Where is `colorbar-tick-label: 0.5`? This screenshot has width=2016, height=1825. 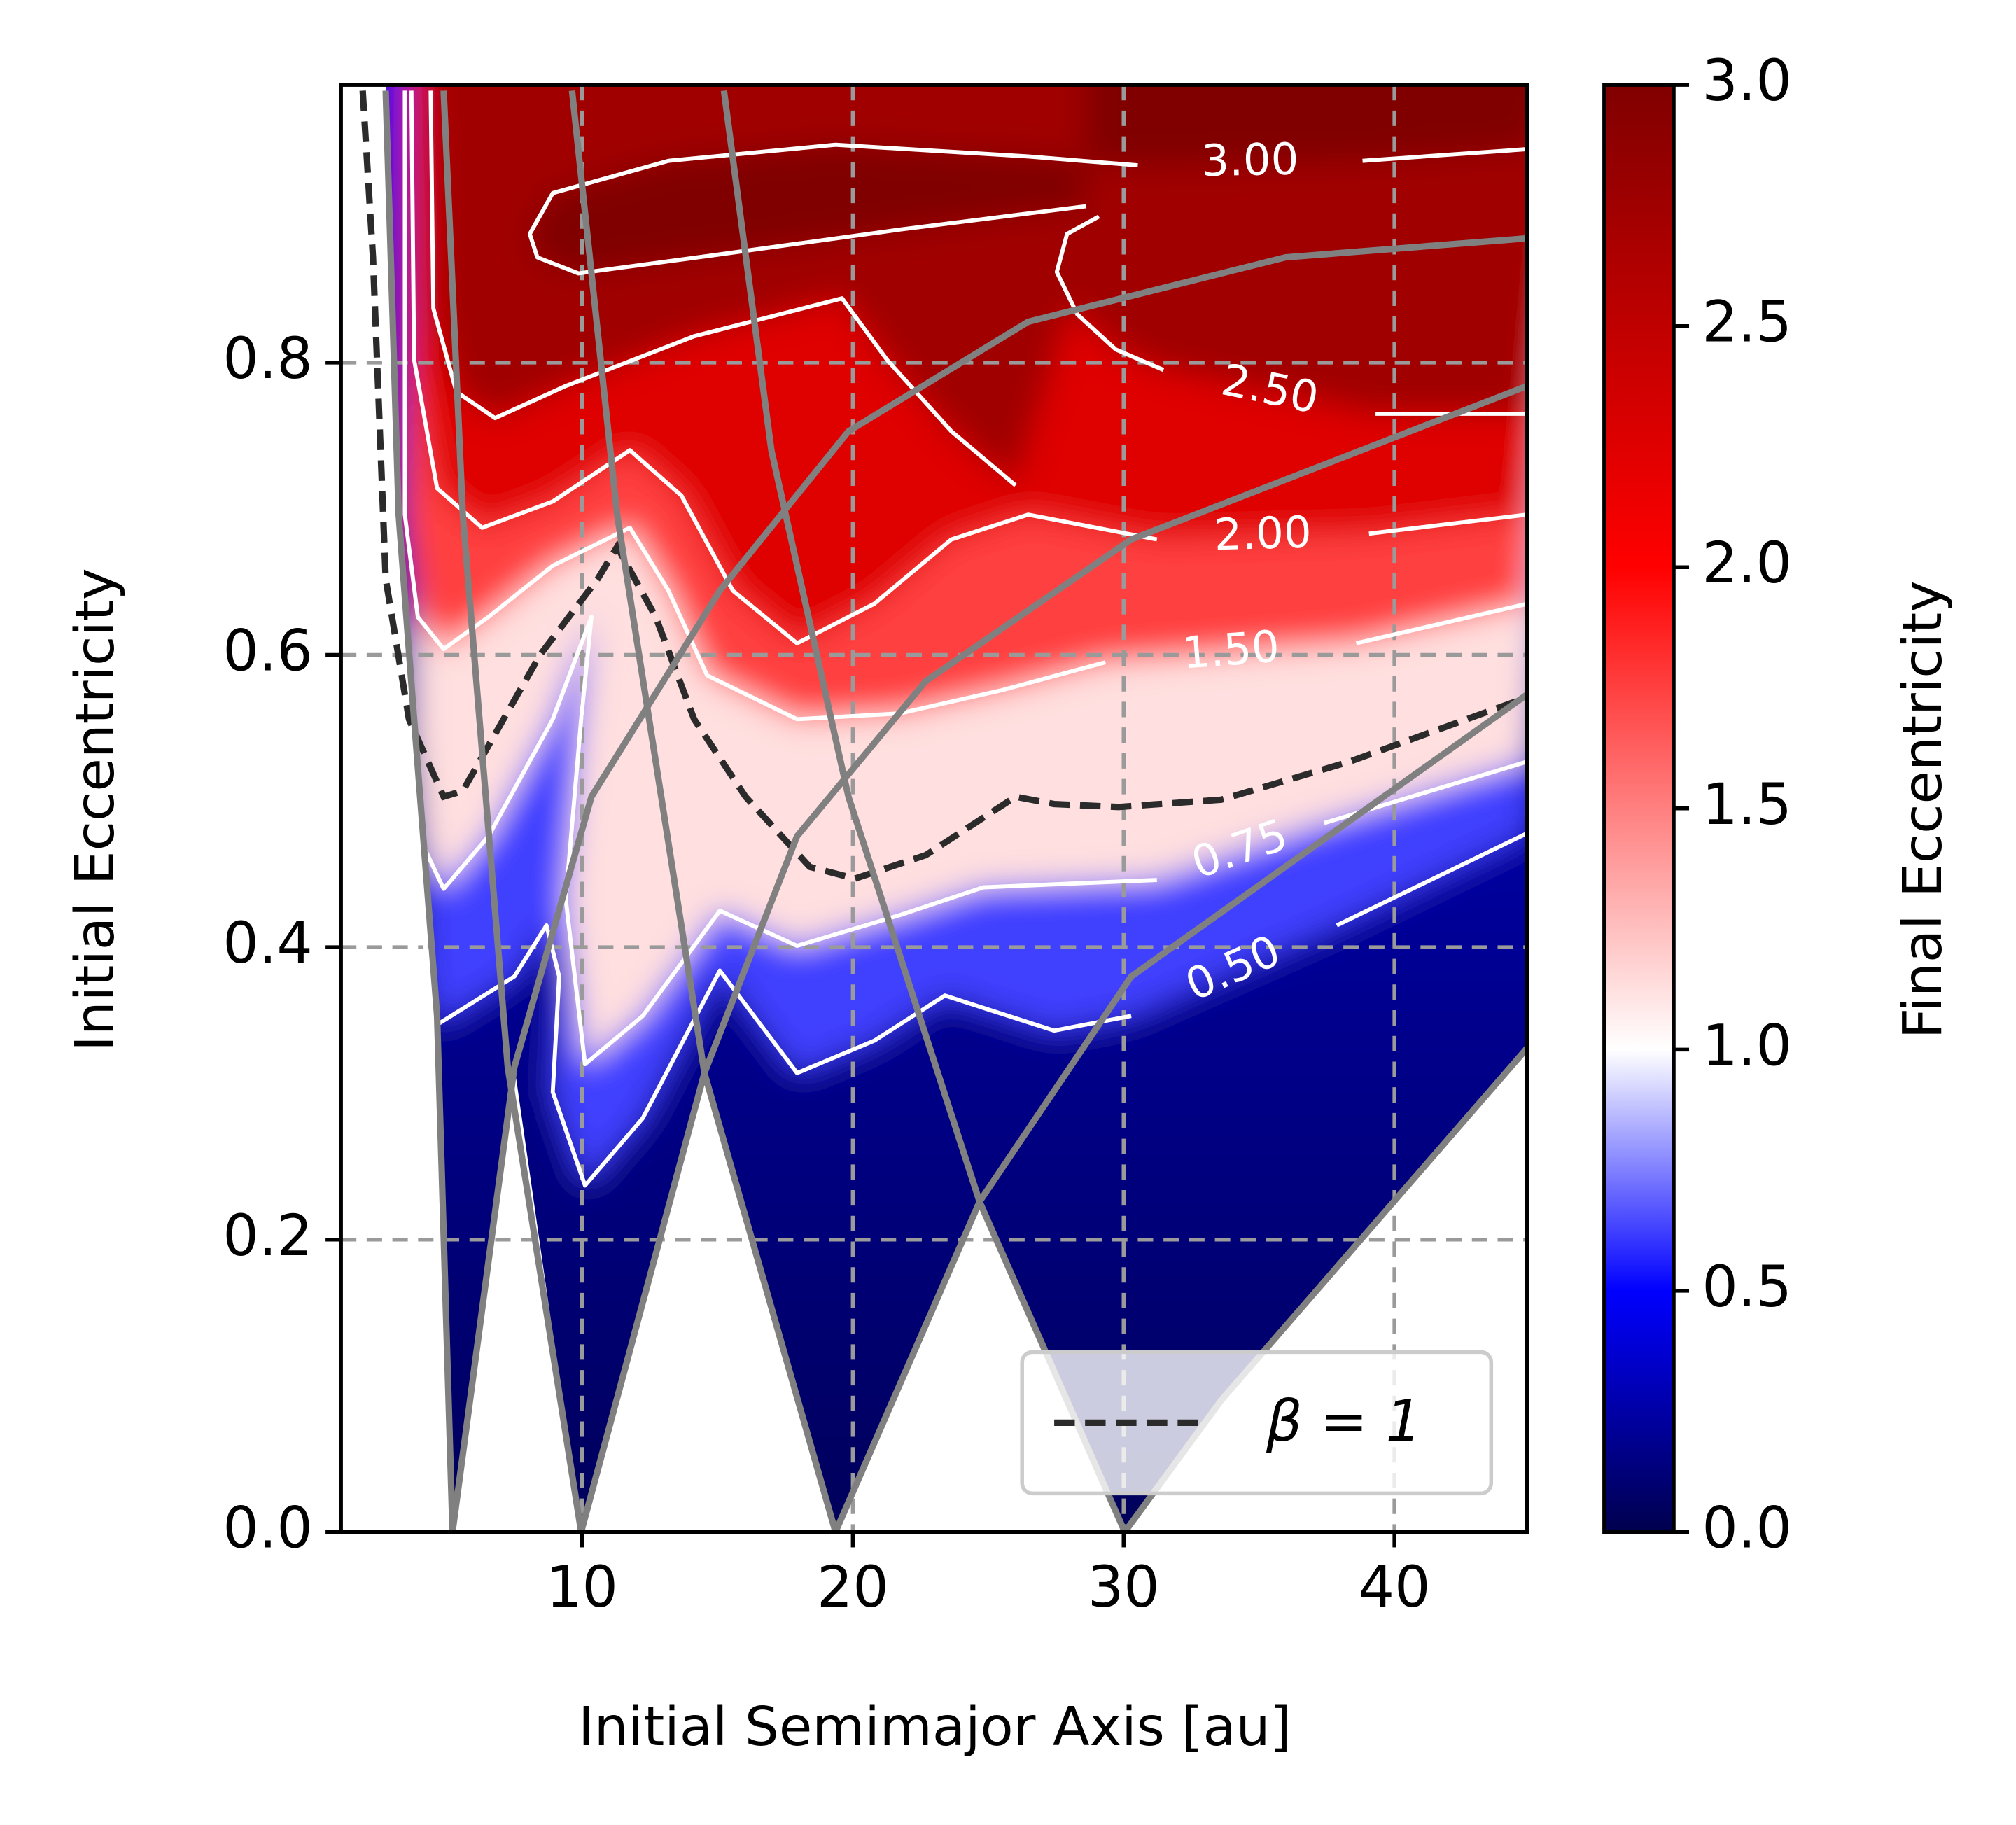 colorbar-tick-label: 0.5 is located at coordinates (1746, 1287).